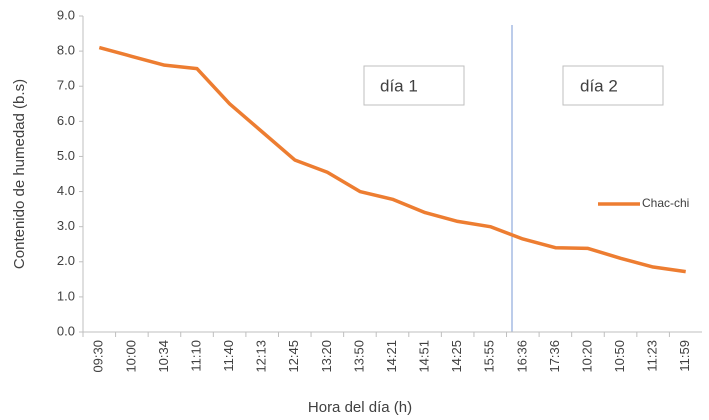  I want to click on y-tick-label: 7.0, so click(66, 85).